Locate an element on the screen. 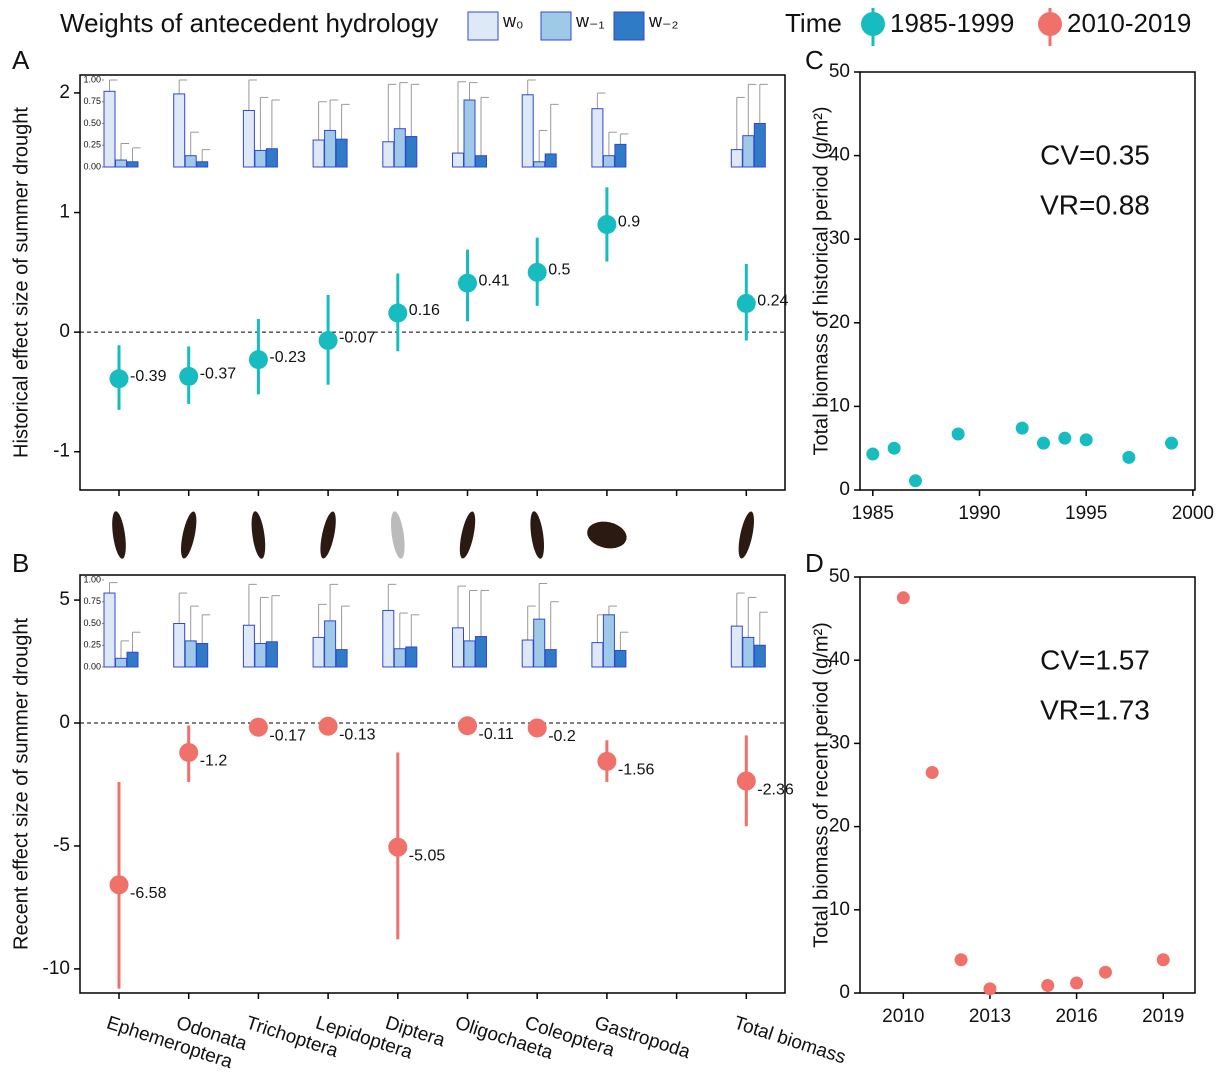  legend-title: Time is located at coordinates (813, 23).